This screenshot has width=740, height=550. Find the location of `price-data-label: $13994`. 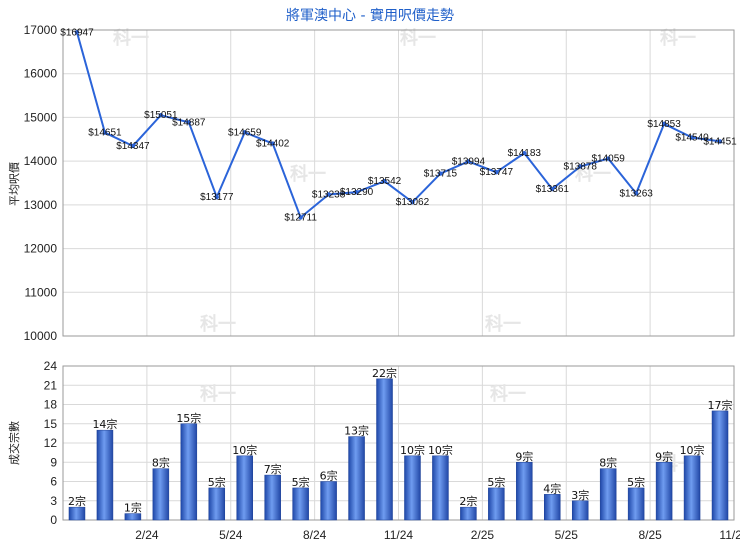

price-data-label: $13994 is located at coordinates (469, 161).